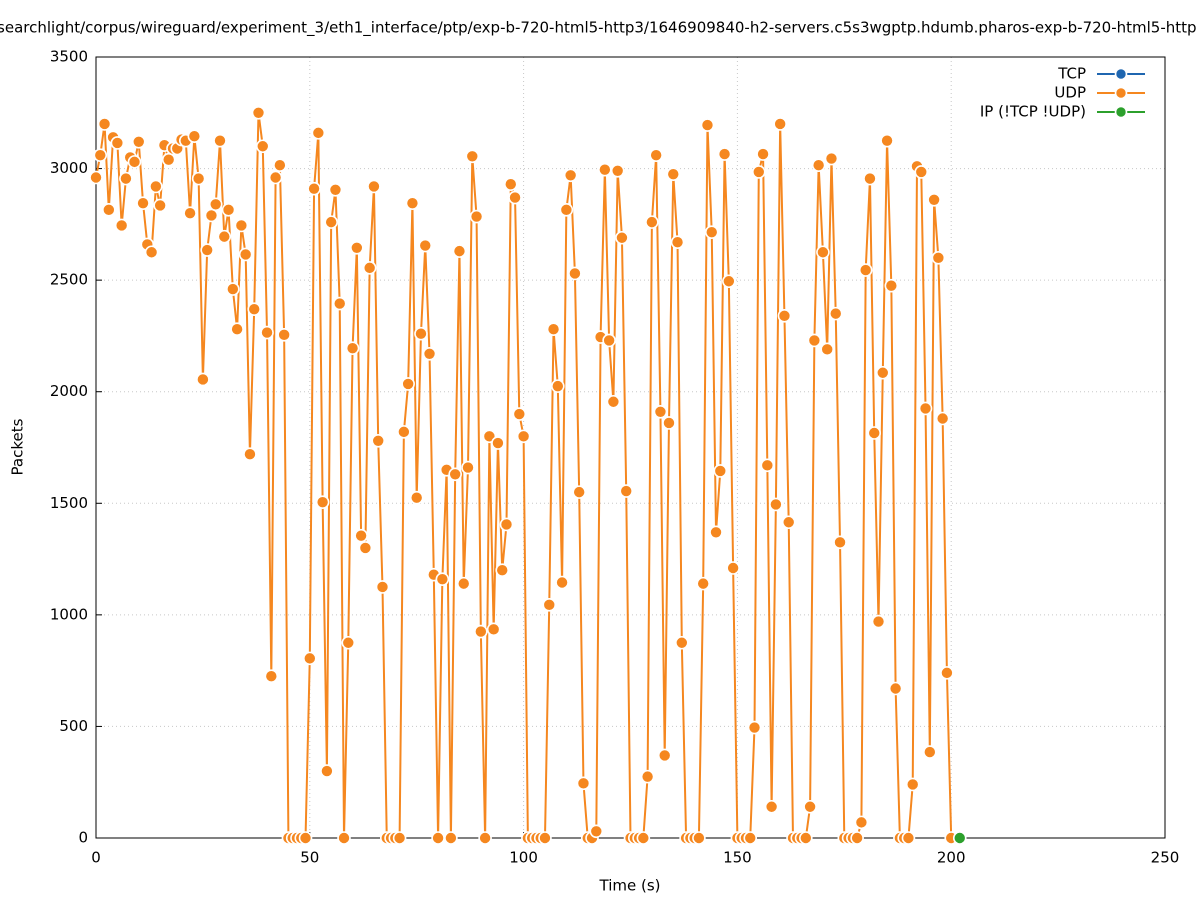 Image resolution: width=1197 pixels, height=900 pixels. I want to click on legend-marker, so click(1121, 112).